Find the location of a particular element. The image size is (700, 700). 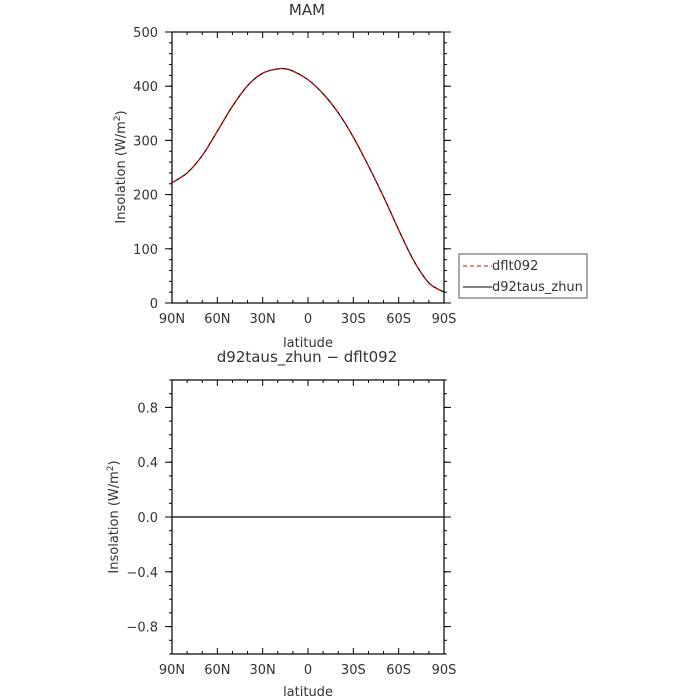

bottom-x-axis-label: latitude is located at coordinates (308, 692).